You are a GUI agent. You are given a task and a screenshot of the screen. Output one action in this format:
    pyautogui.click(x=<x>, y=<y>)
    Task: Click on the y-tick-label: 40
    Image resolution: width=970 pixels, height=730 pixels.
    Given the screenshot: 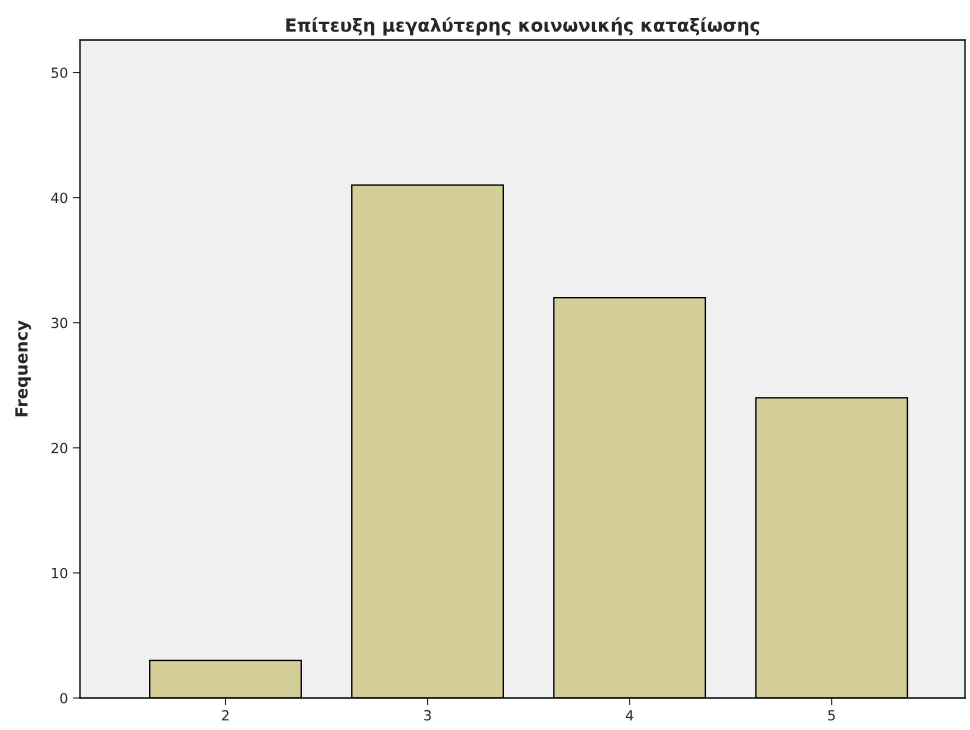 What is the action you would take?
    pyautogui.click(x=59, y=198)
    